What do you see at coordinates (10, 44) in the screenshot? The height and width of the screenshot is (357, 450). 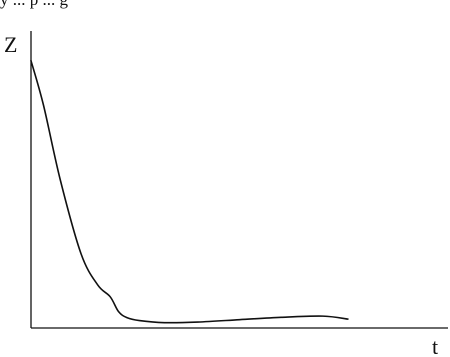 I see `y-axis-label: Z` at bounding box center [10, 44].